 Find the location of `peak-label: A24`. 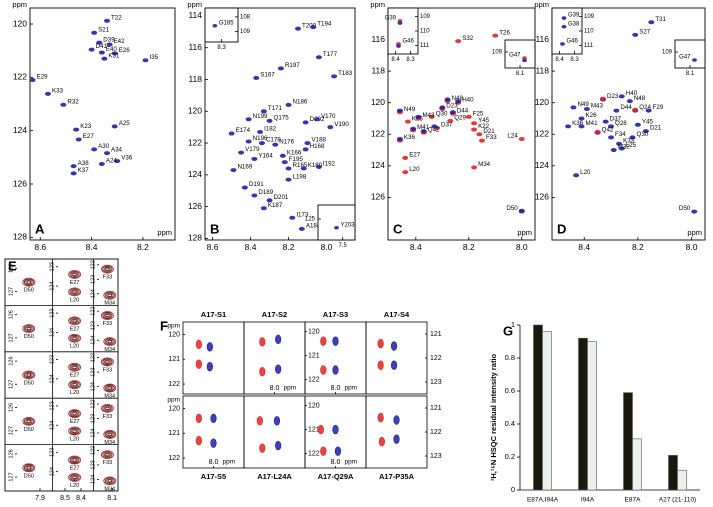

peak-label: A24 is located at coordinates (112, 161).